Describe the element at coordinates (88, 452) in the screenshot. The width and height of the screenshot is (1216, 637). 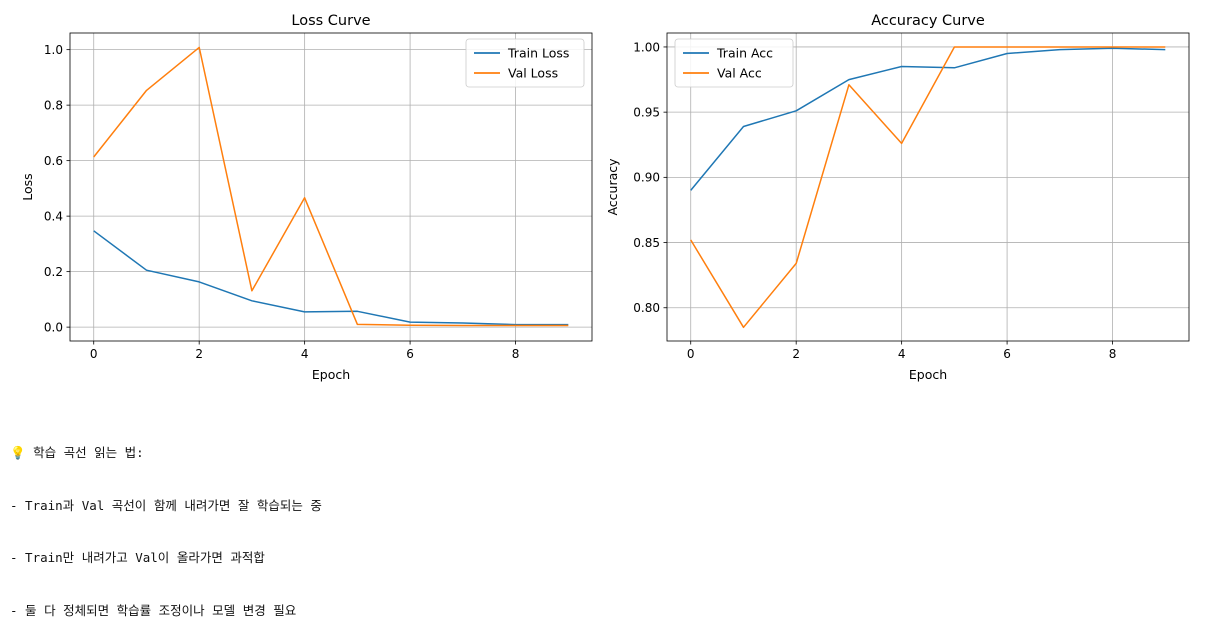
I see `notes-heading: 학습 곡선 읽는 법:` at that location.